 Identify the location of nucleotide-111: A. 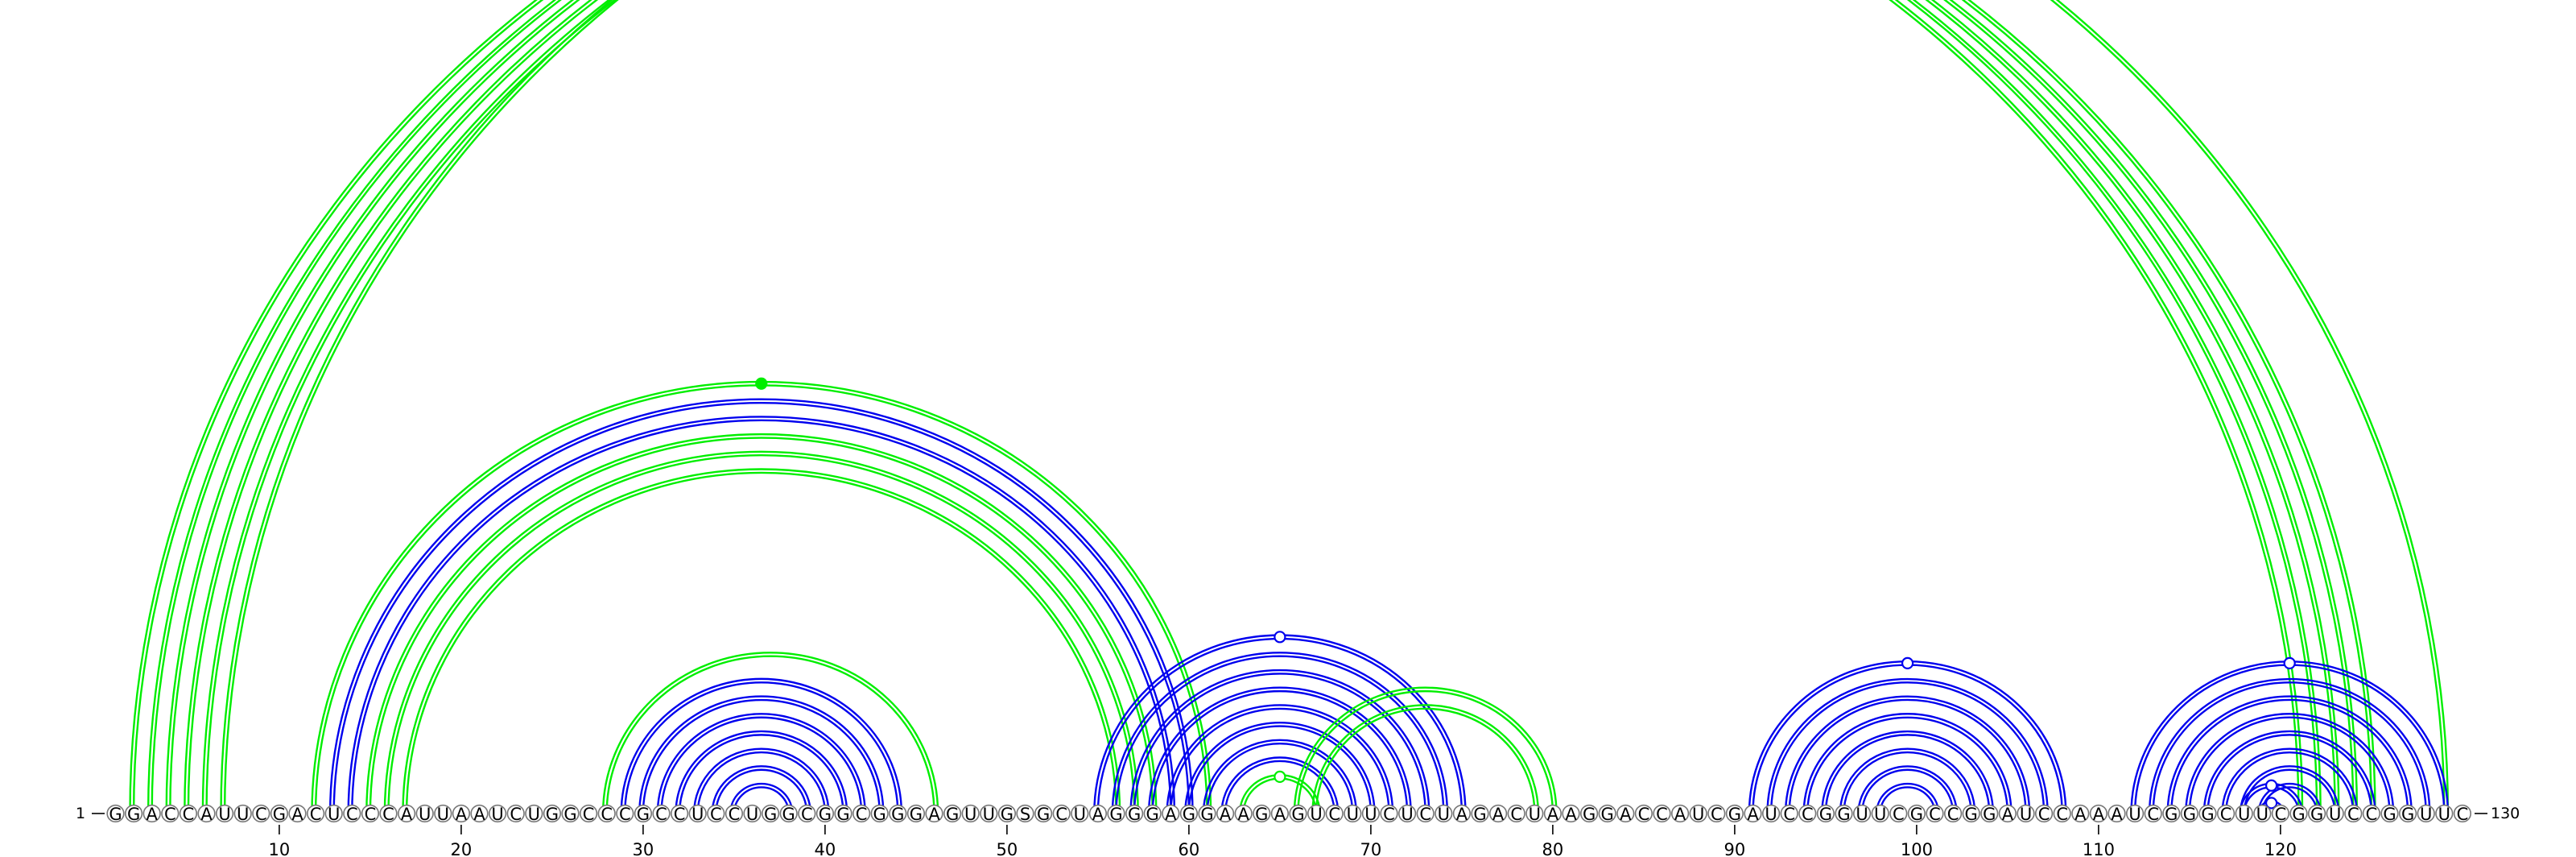
(2116, 814).